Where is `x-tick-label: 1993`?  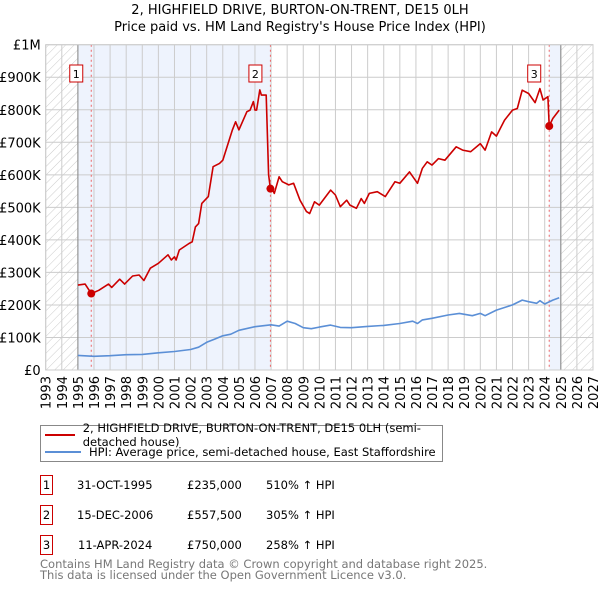 x-tick-label: 1993 is located at coordinates (47, 392).